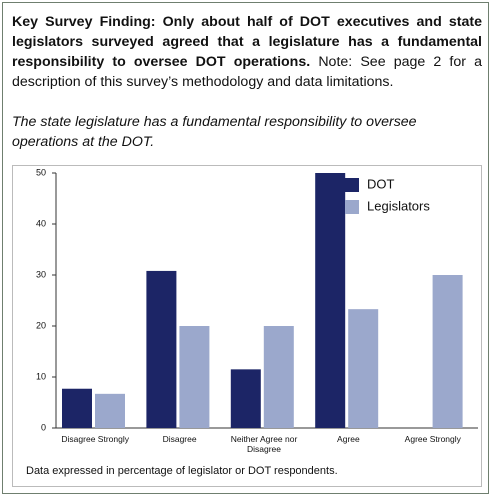  Describe the element at coordinates (41, 325) in the screenshot. I see `y-tick-label: 20` at that location.